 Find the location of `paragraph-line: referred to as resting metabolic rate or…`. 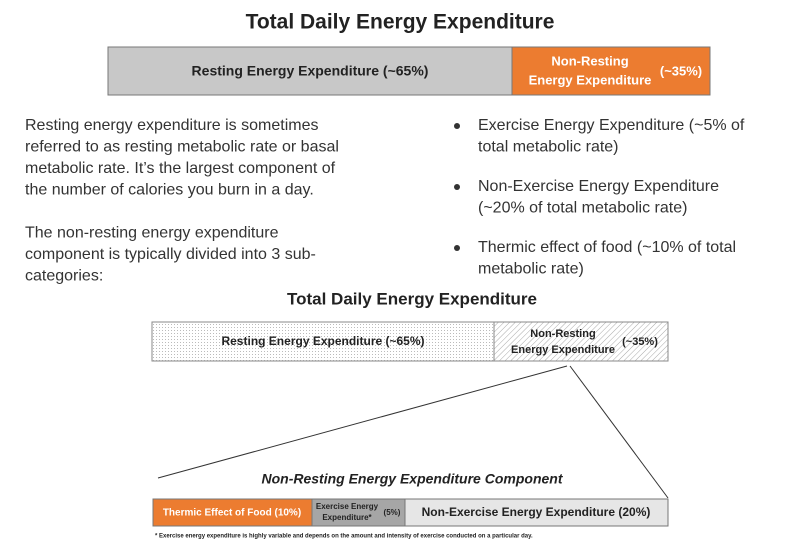

paragraph-line: referred to as resting metabolic rate or… is located at coordinates (182, 147).